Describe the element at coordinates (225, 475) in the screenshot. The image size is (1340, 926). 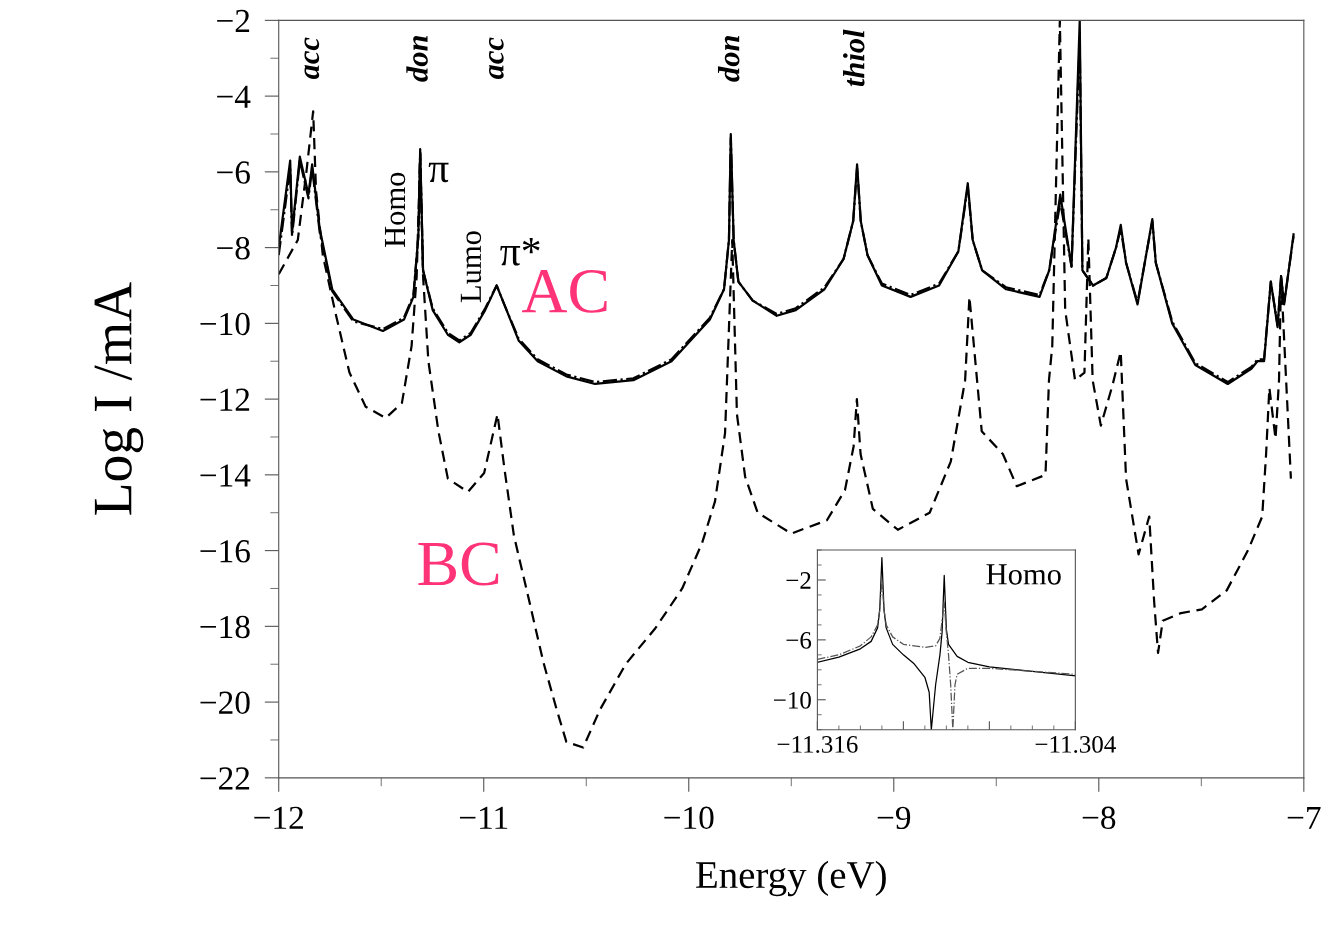
I see `y-tick-label: −14` at that location.